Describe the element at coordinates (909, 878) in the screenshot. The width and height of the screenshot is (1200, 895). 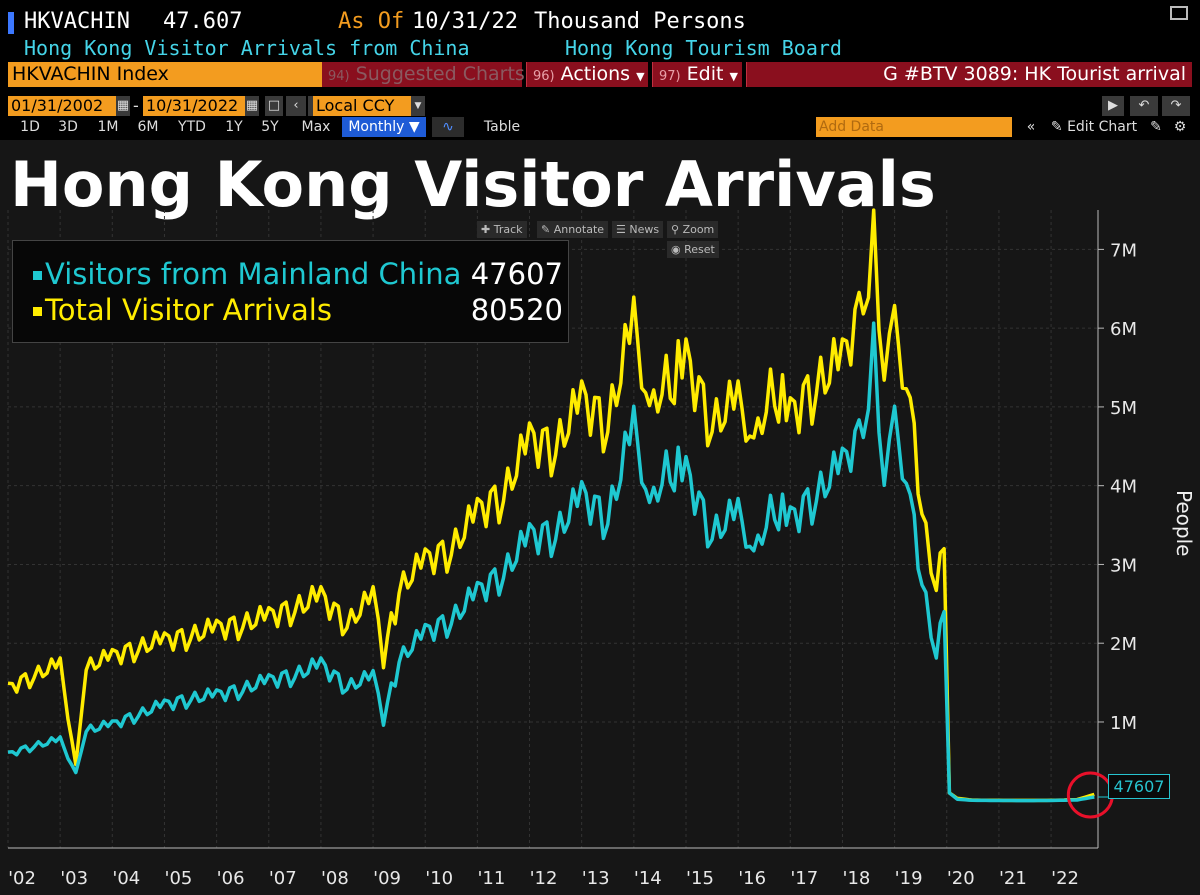
I see `x-tick-label: '19` at that location.